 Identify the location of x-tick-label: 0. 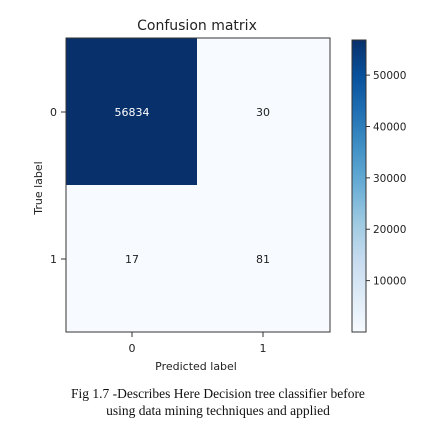
(132, 348).